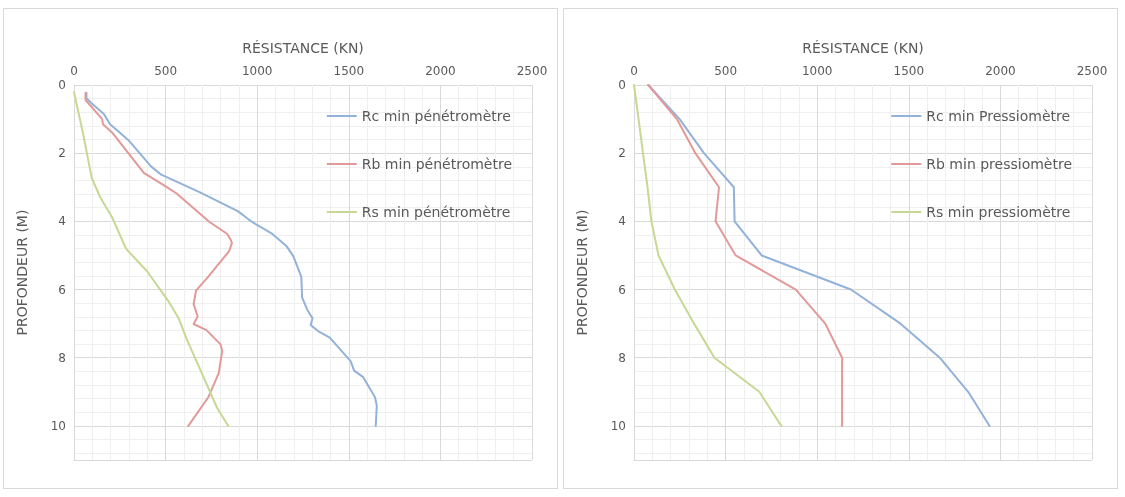  I want to click on legend-label: Rc min Pressiomètre, so click(998, 116).